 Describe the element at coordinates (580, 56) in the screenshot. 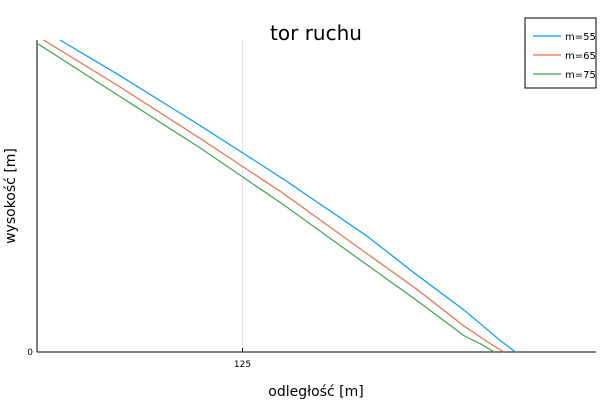

I see `legend-label-m65: m=65` at that location.